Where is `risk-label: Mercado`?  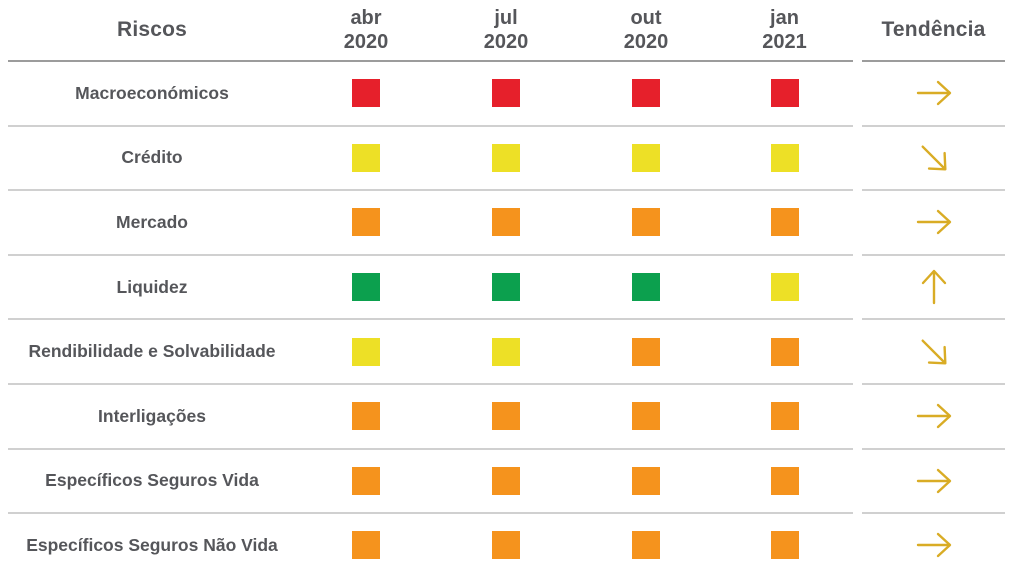
risk-label: Mercado is located at coordinates (152, 221).